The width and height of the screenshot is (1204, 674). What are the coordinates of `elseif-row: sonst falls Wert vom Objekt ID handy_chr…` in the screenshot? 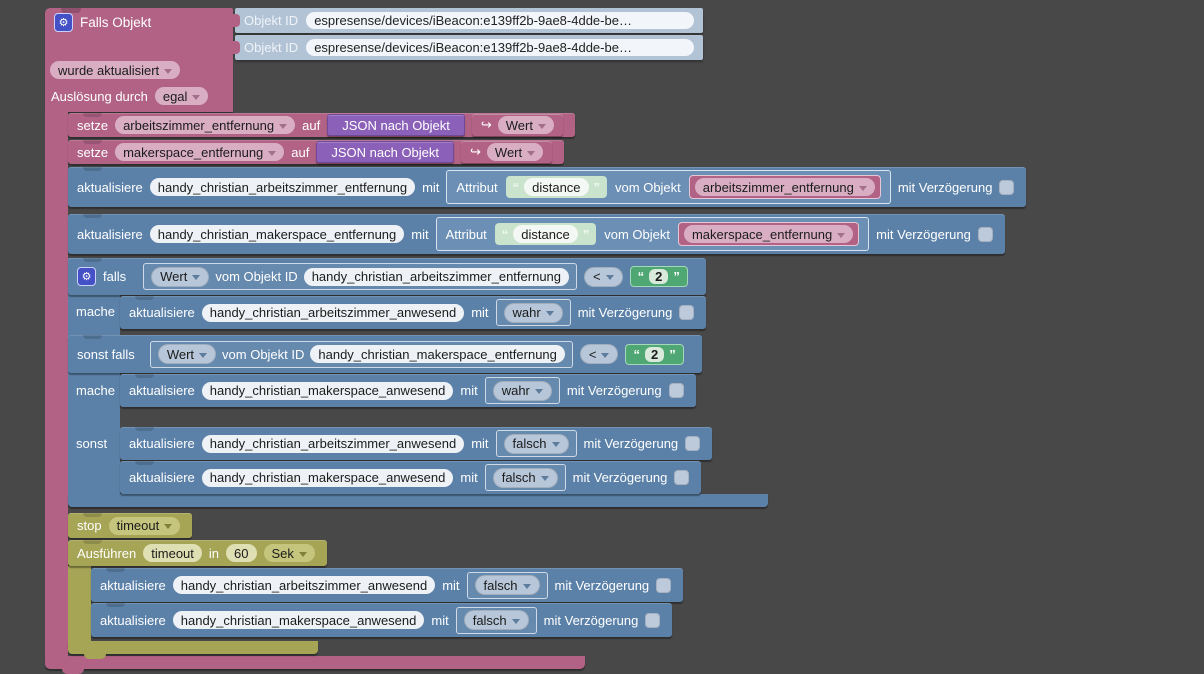 It's located at (385, 354).